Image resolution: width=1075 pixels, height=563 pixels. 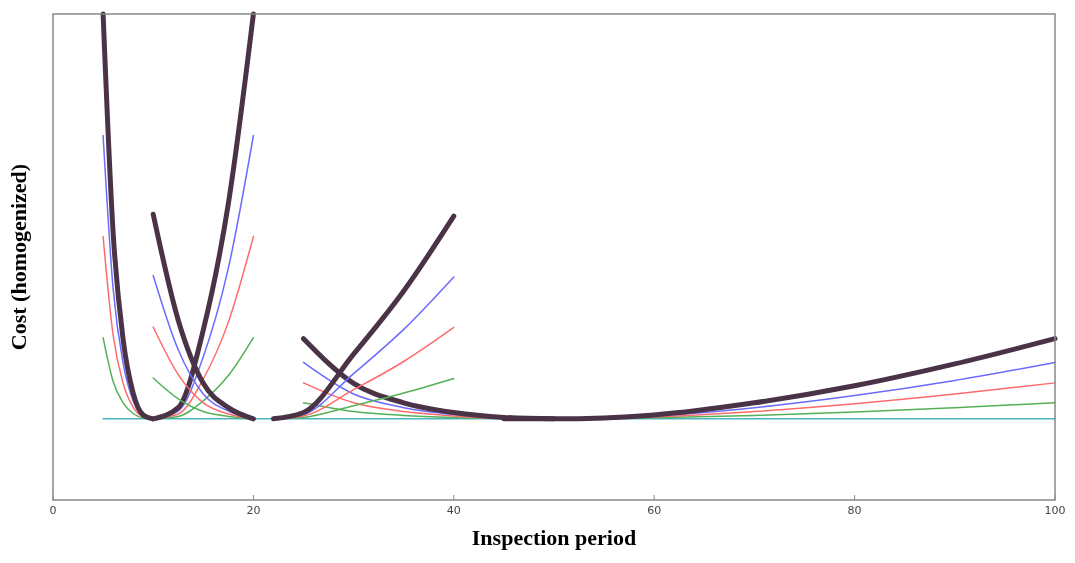 What do you see at coordinates (53, 510) in the screenshot?
I see `x-tick-label: 0` at bounding box center [53, 510].